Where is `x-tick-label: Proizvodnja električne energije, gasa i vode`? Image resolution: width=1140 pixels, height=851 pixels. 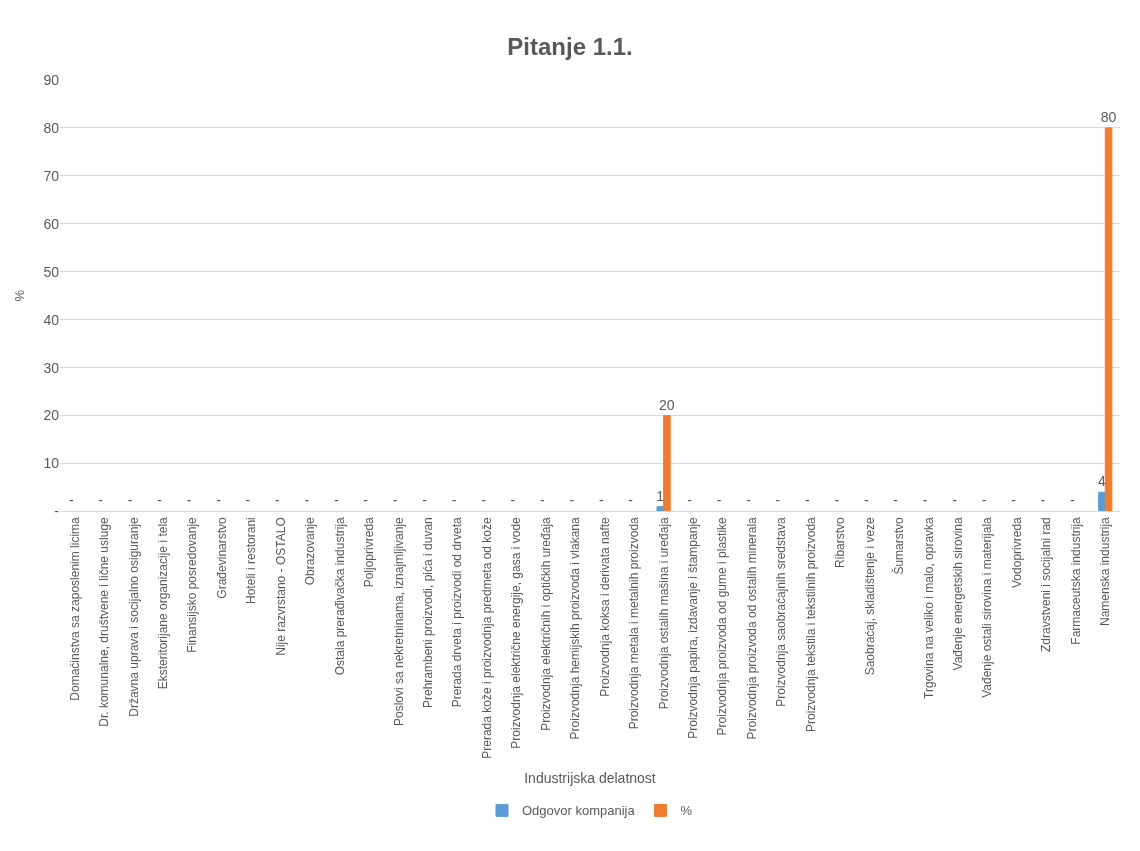
x-tick-label: Proizvodnja električne energije, gasa i vode is located at coordinates (516, 632).